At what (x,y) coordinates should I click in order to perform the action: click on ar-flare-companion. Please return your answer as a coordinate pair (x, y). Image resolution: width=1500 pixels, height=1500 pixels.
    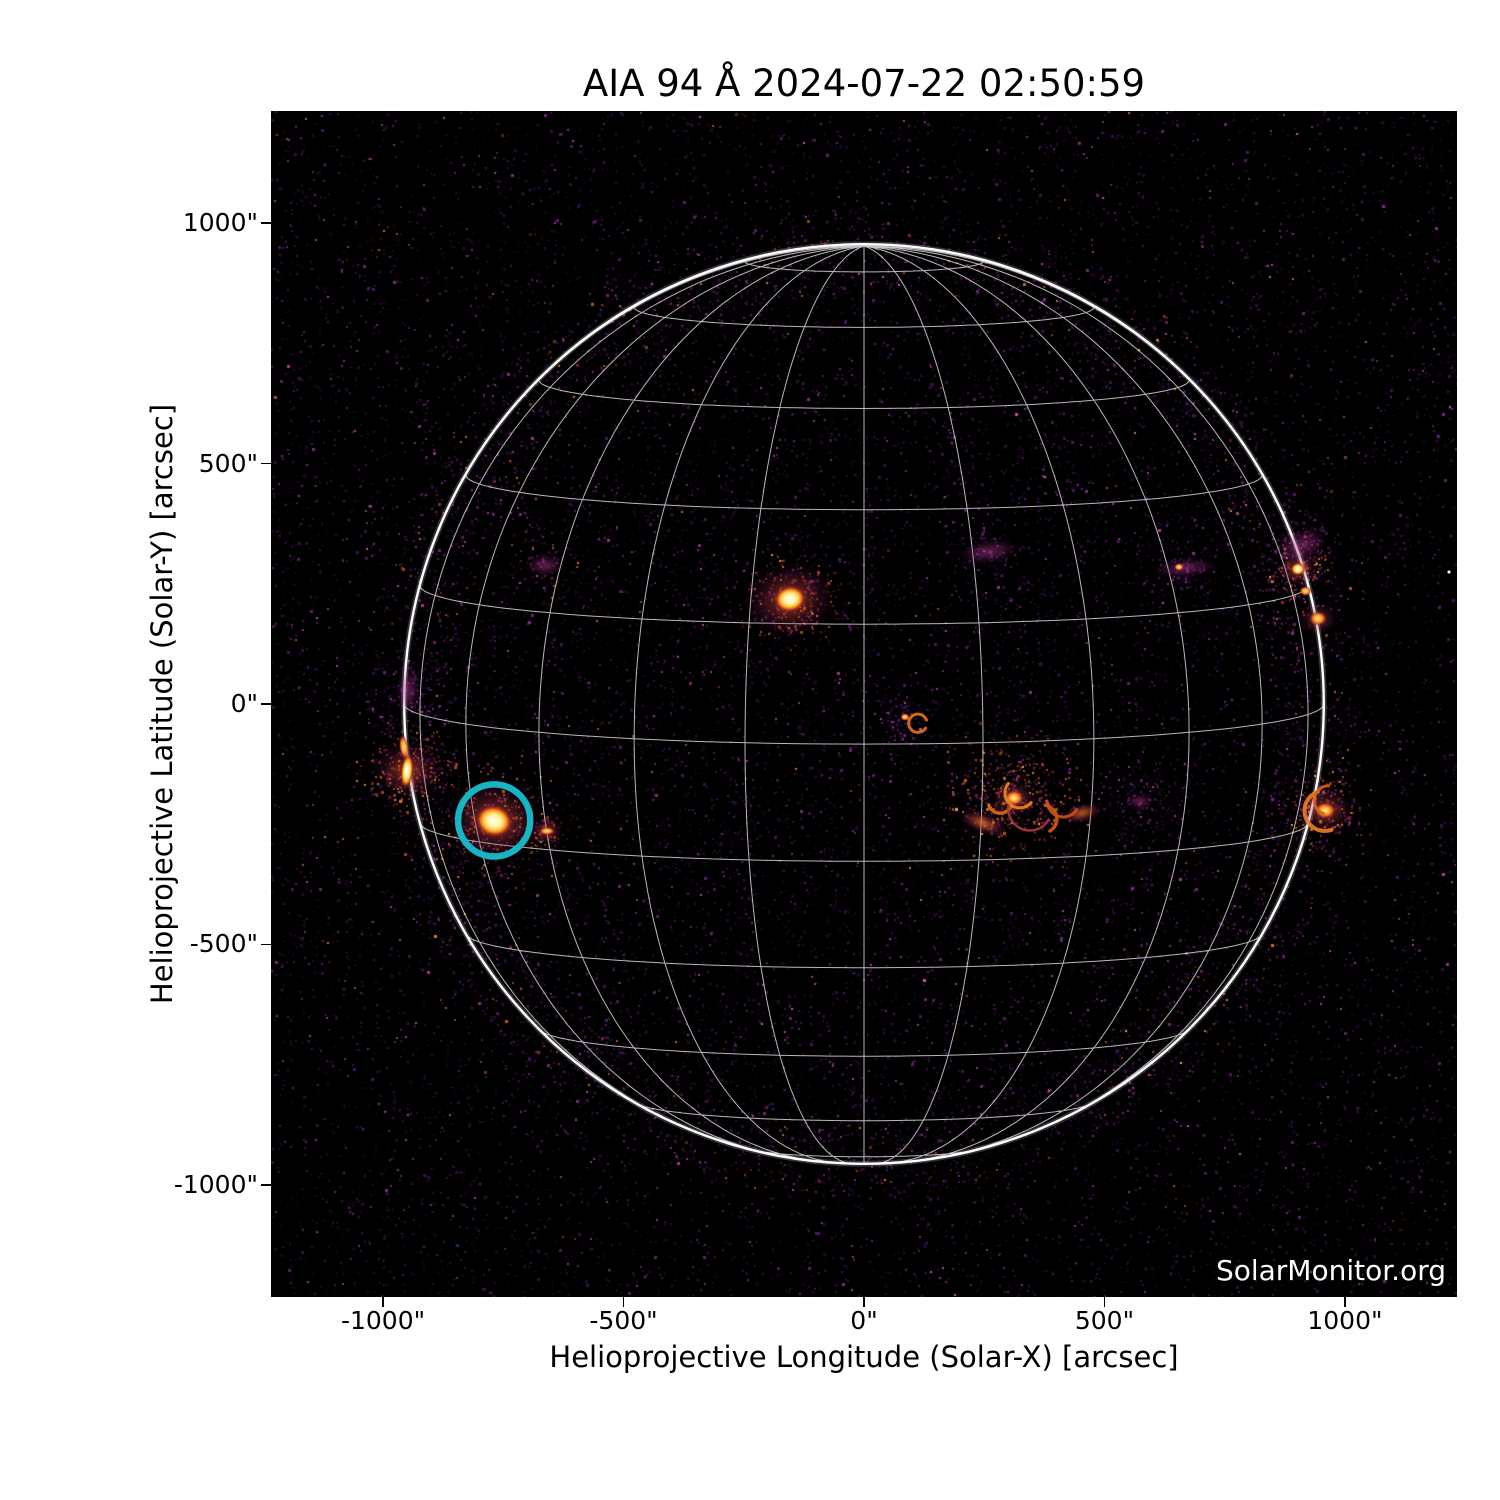
    Looking at the image, I should click on (547, 831).